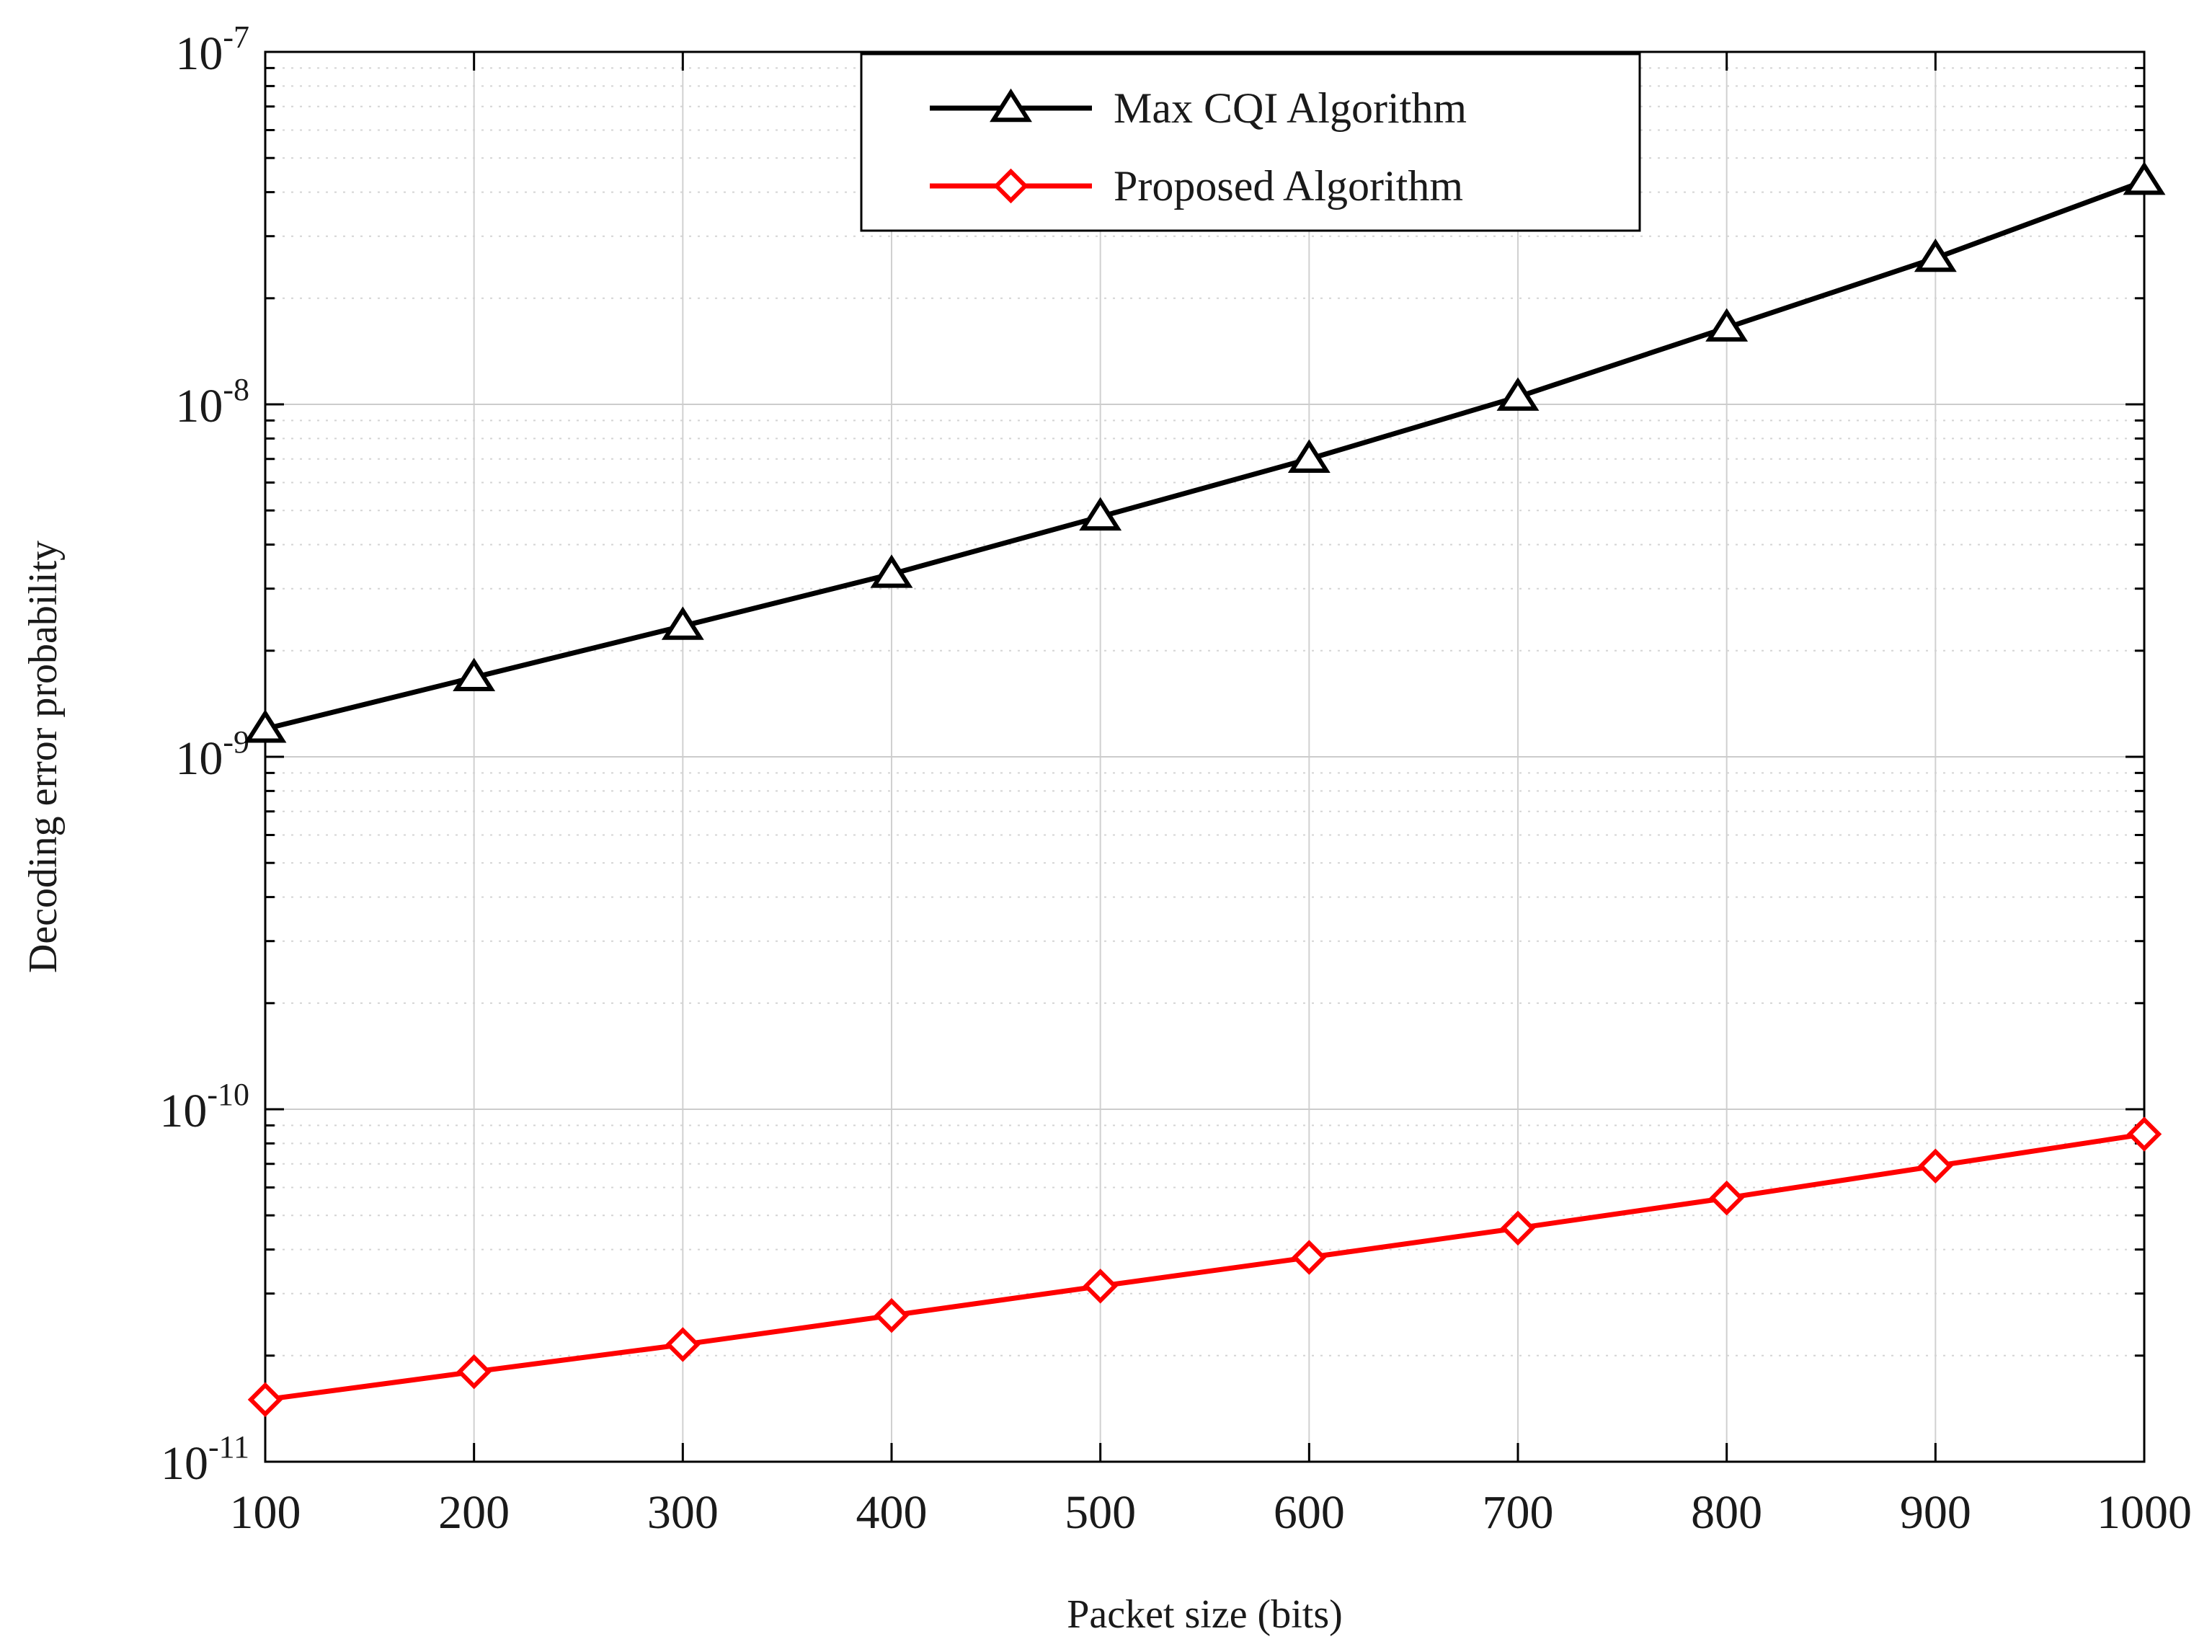 The height and width of the screenshot is (1652, 2212). What do you see at coordinates (1205, 1615) in the screenshot?
I see `x-axis-label: Packet size (bits)` at bounding box center [1205, 1615].